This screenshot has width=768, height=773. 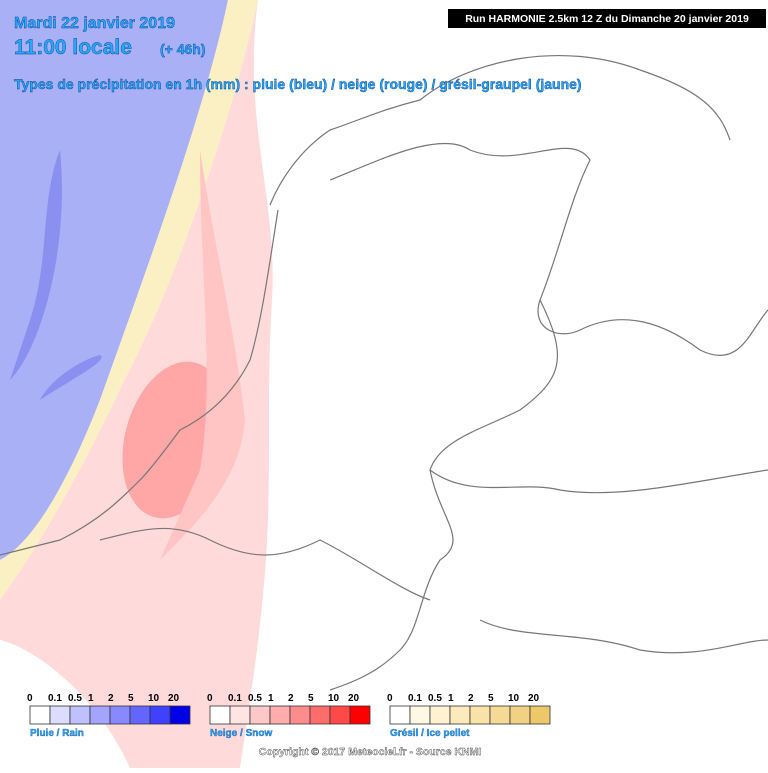 What do you see at coordinates (183, 49) in the screenshot?
I see `lead-time: (+ 46h)` at bounding box center [183, 49].